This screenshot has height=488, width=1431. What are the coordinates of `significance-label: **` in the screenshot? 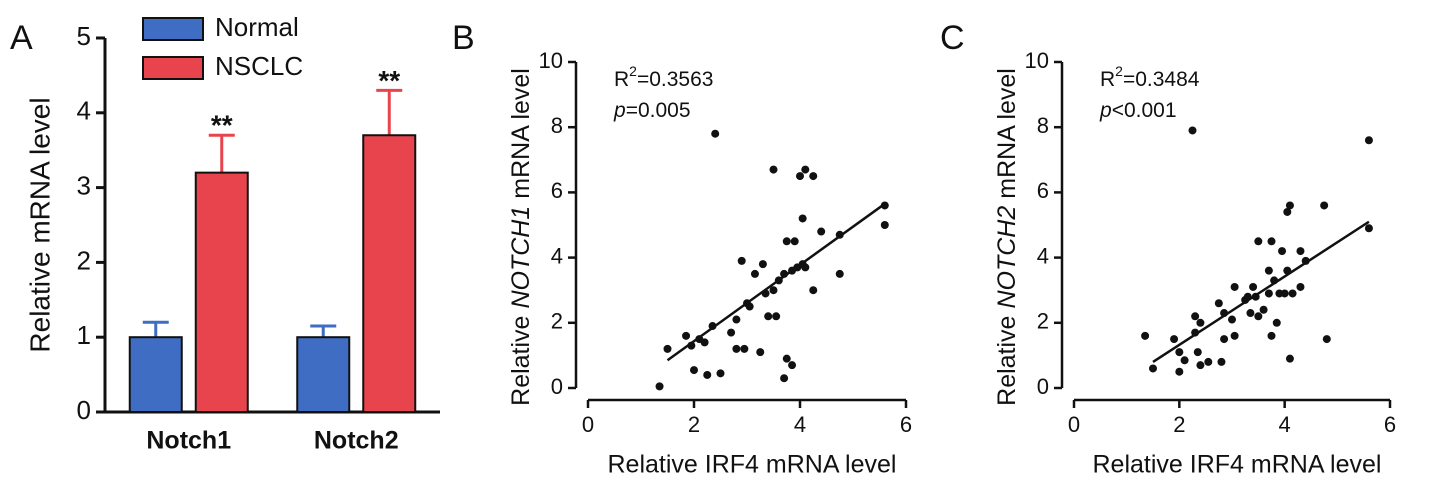 It's located at (389, 80).